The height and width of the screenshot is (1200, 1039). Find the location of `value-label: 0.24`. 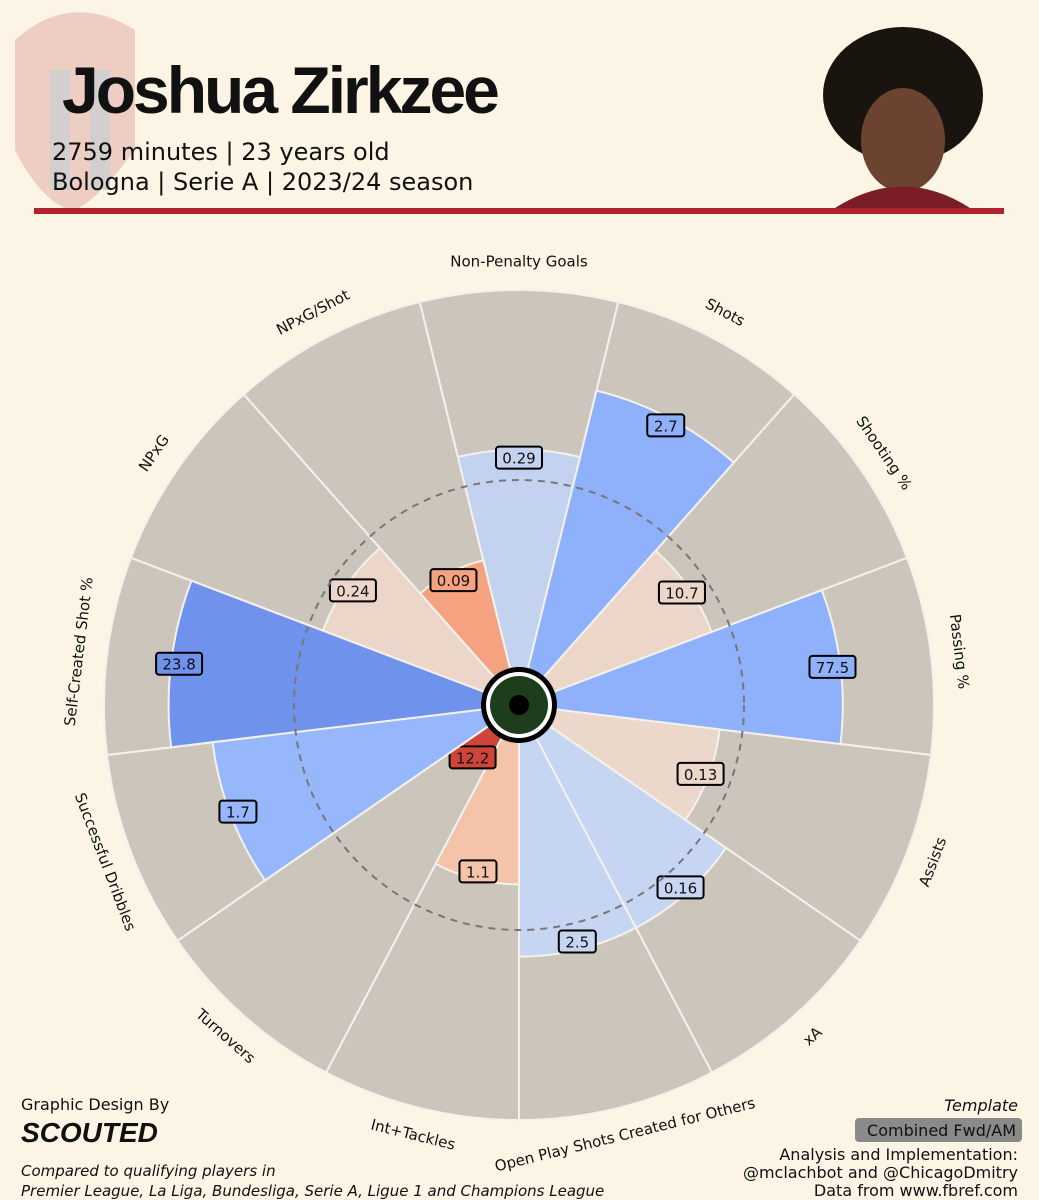

value-label: 0.24 is located at coordinates (352, 591).